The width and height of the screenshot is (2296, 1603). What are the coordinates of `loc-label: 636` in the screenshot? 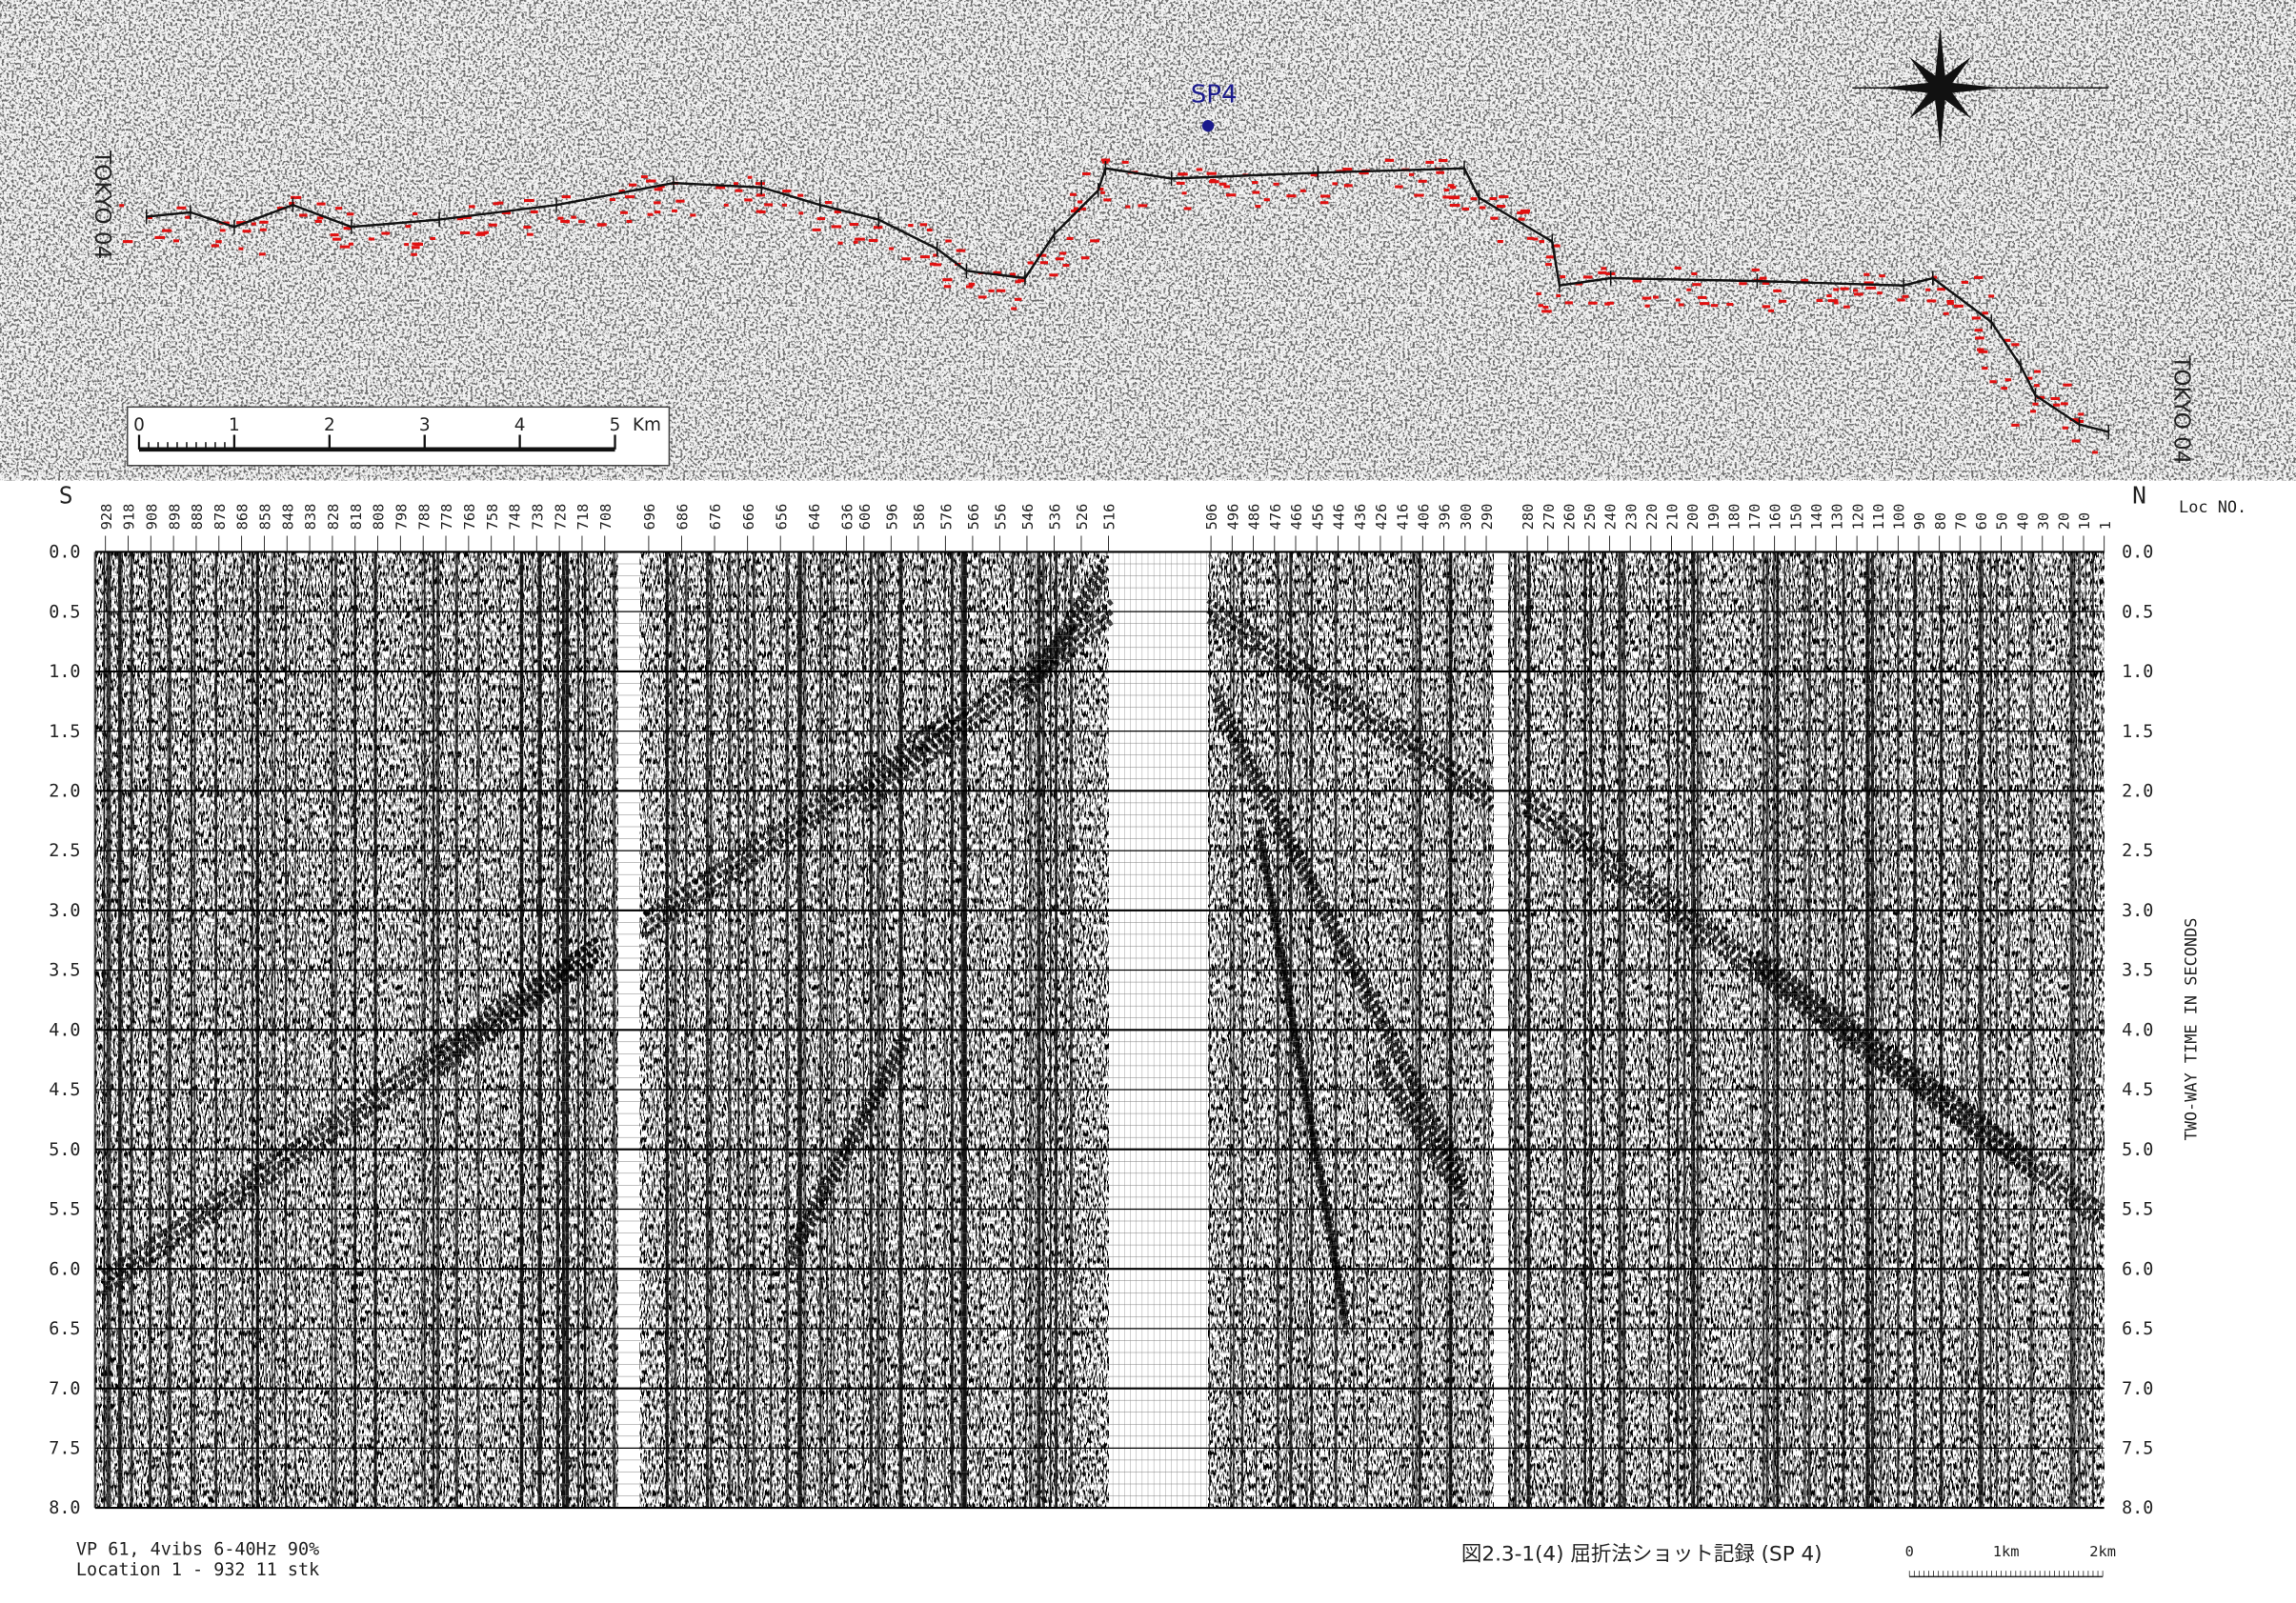 It's located at (847, 517).